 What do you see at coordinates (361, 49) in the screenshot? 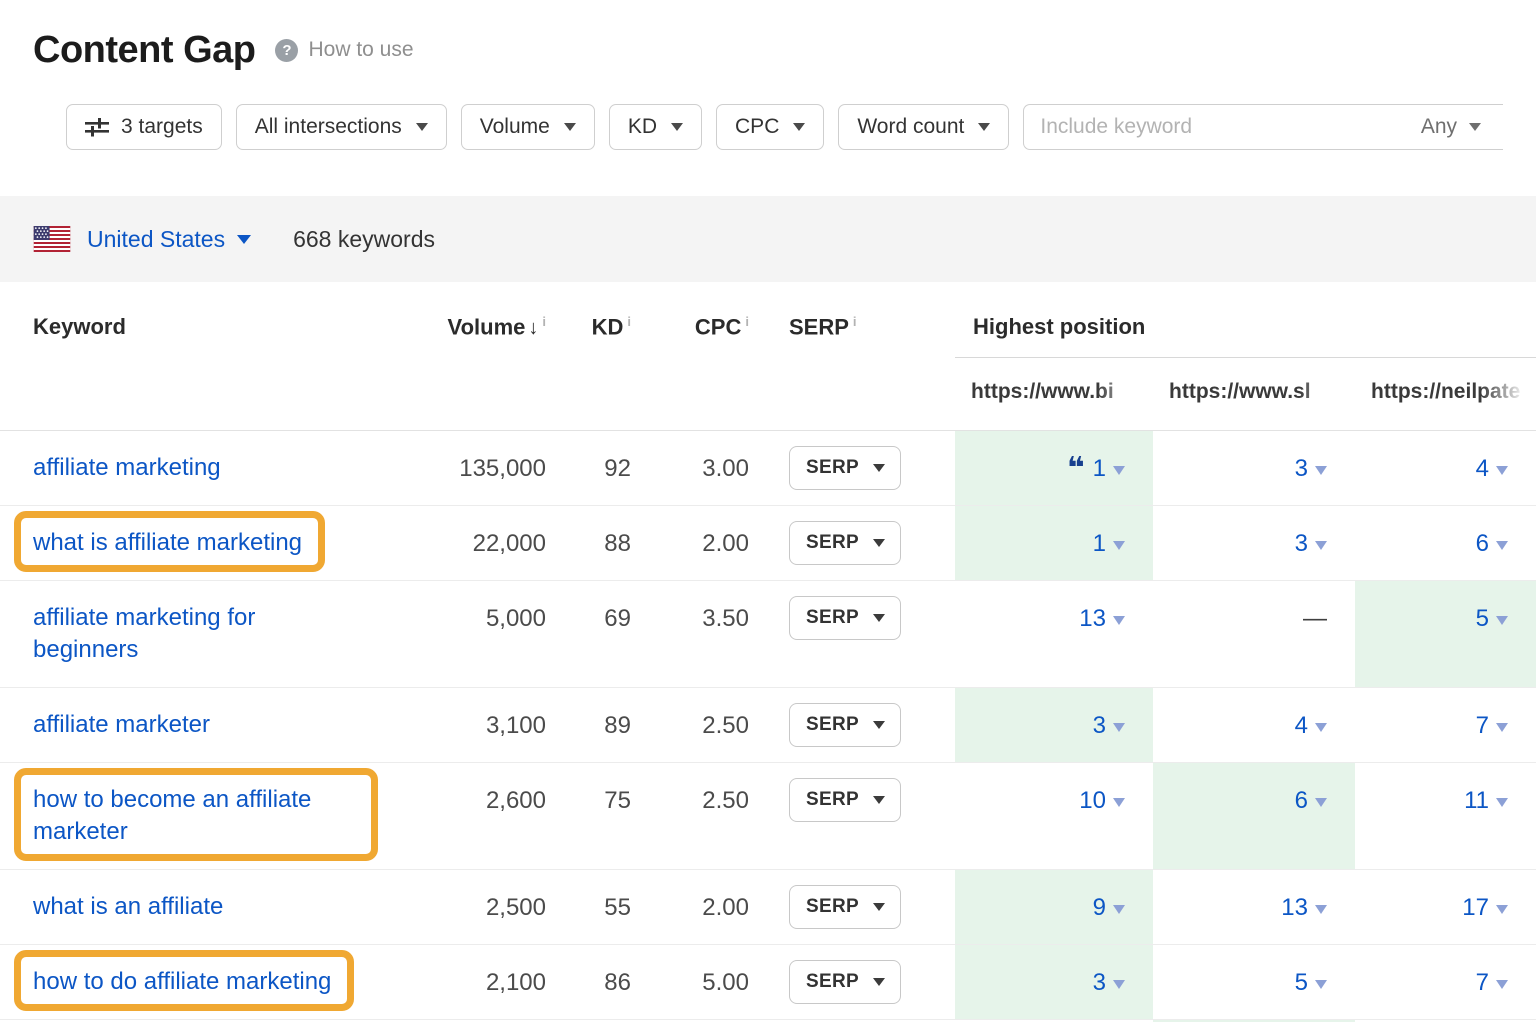
I see `how-to-use-label: How to use` at bounding box center [361, 49].